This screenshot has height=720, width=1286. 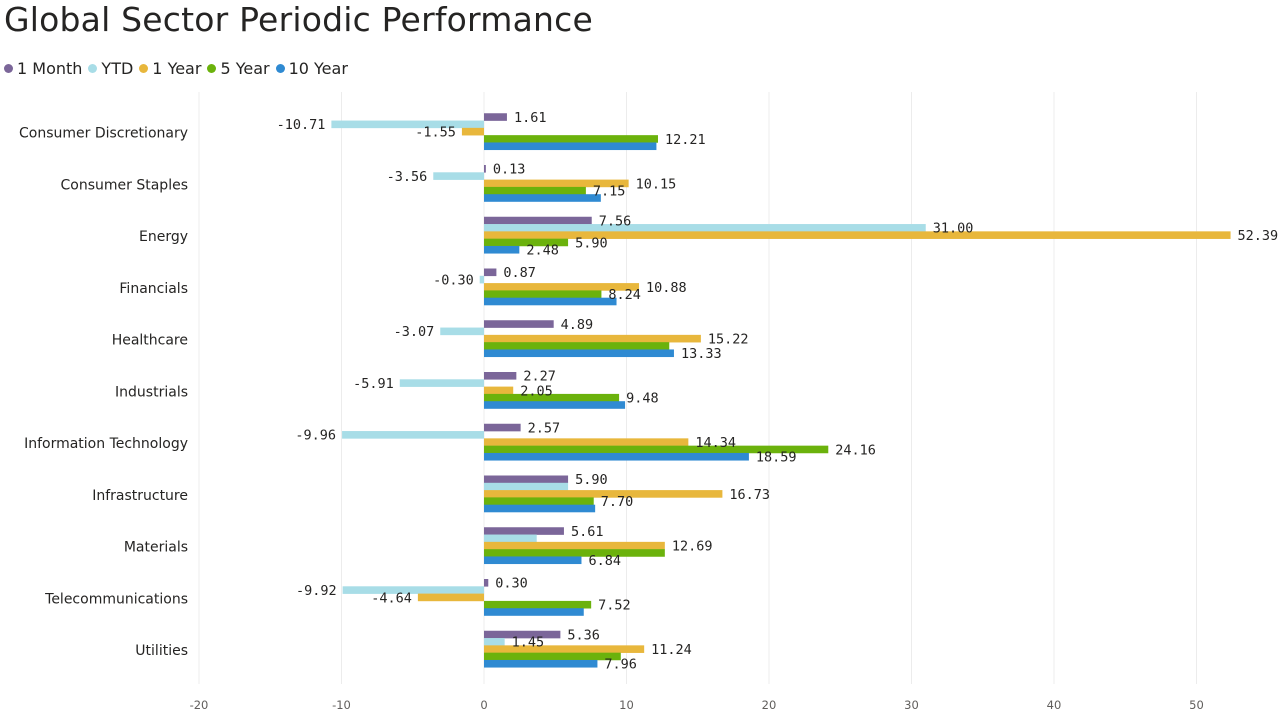 I want to click on legend-label: 1 Month, so click(x=50, y=68).